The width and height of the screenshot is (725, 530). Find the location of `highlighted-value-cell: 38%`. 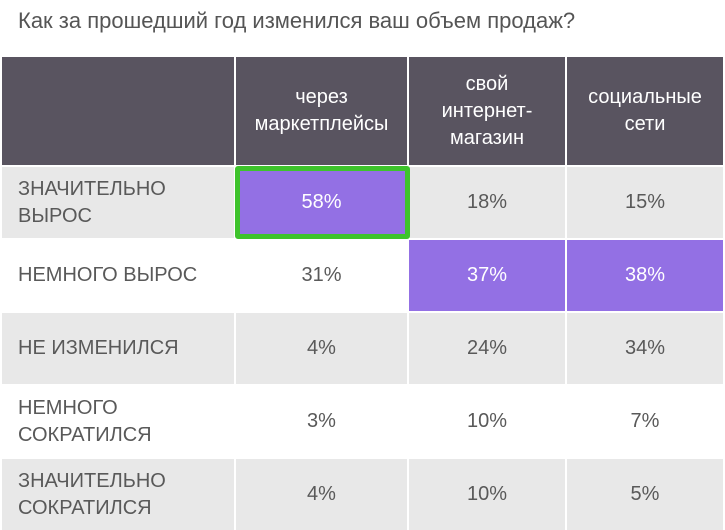

highlighted-value-cell: 38% is located at coordinates (644, 274).